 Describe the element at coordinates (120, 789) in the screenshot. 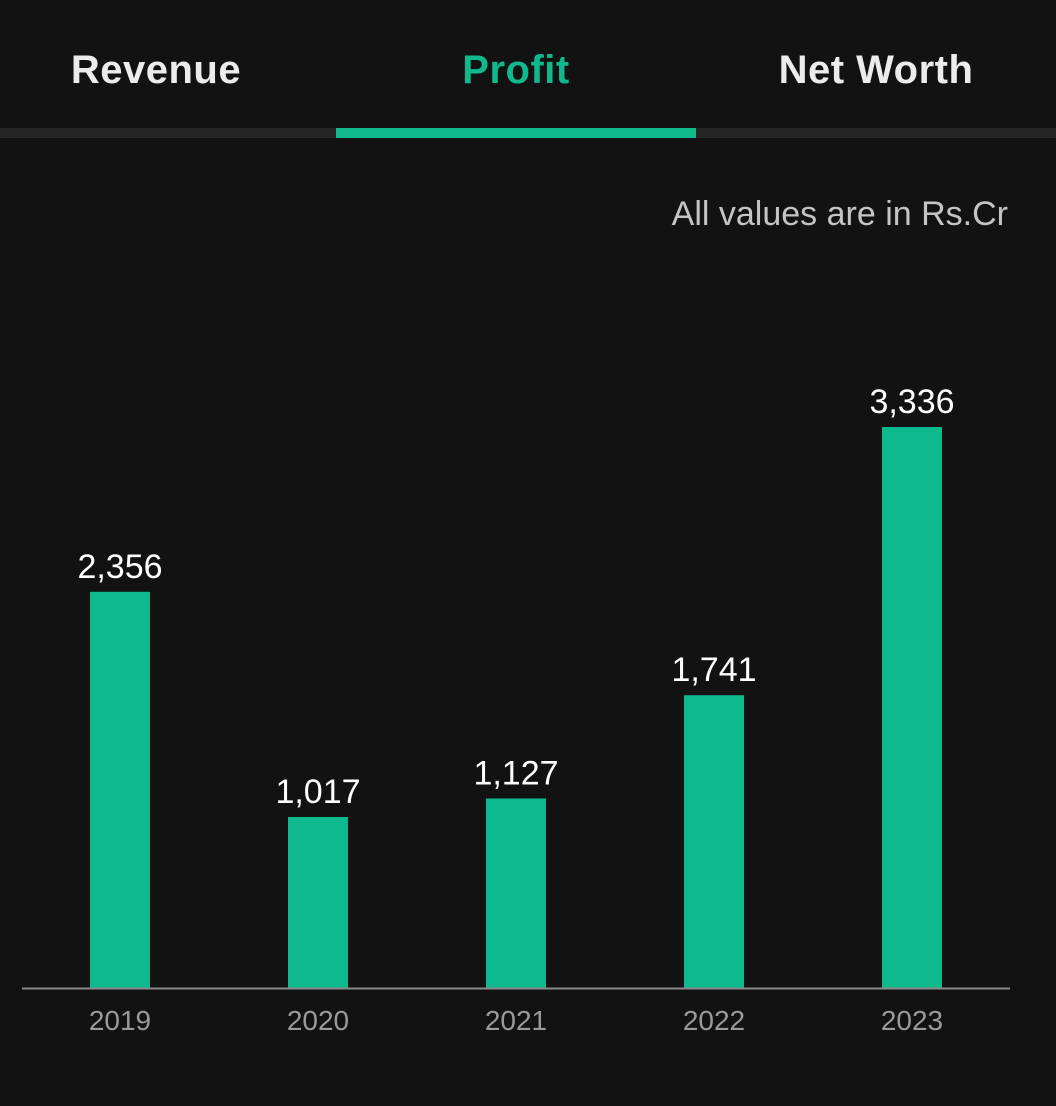

I see `bar-2019` at that location.